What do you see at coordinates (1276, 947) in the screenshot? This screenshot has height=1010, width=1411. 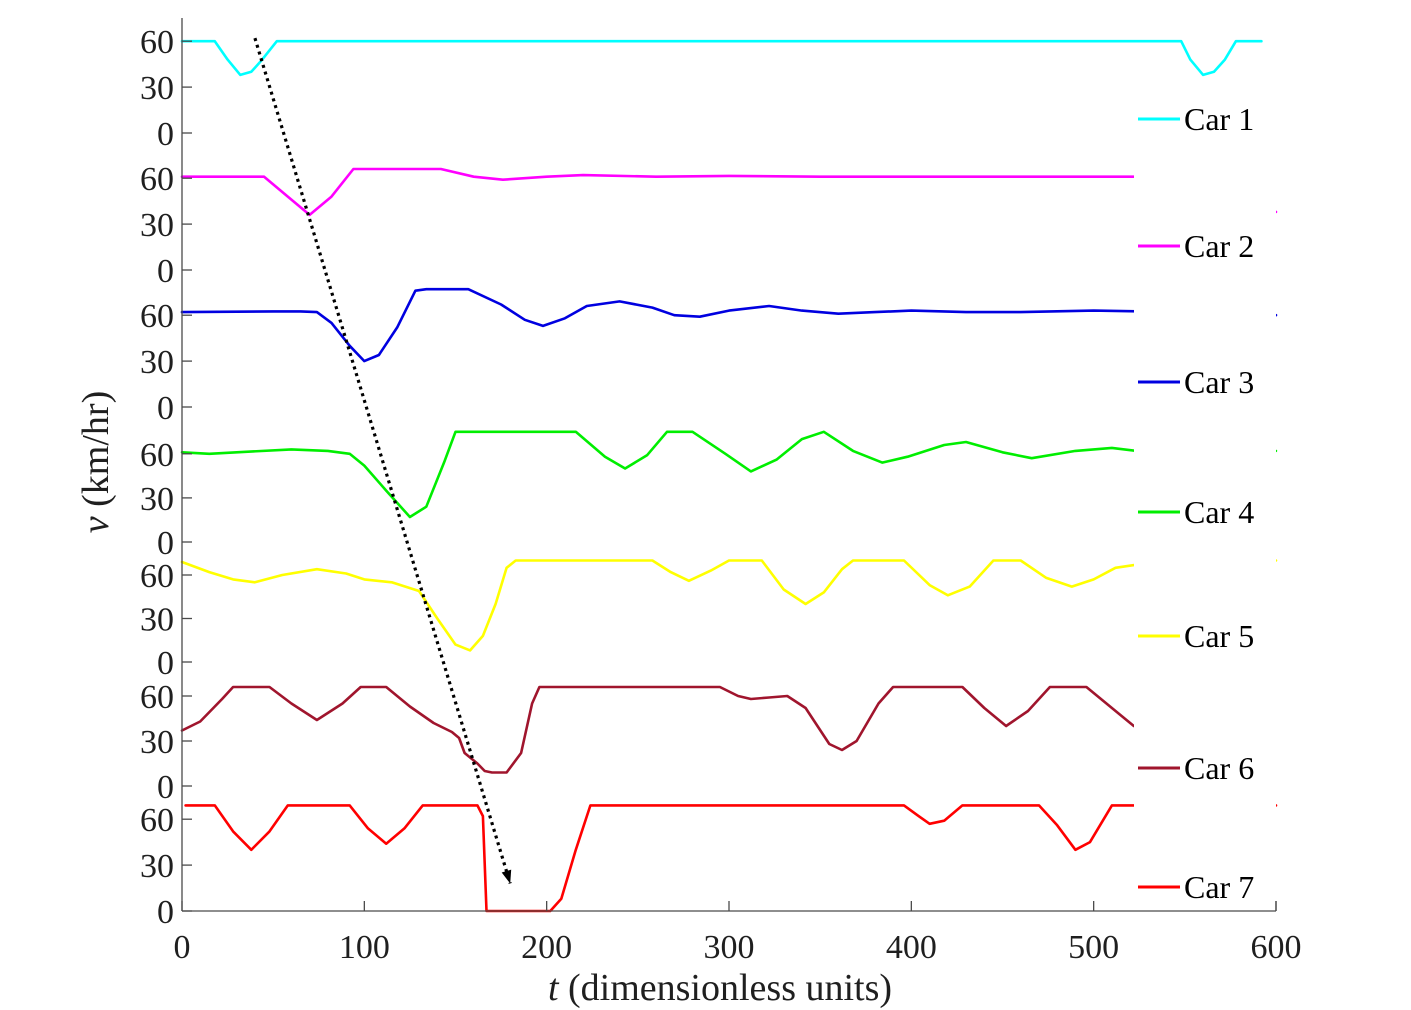 I see `x-tick-label: 600` at bounding box center [1276, 947].